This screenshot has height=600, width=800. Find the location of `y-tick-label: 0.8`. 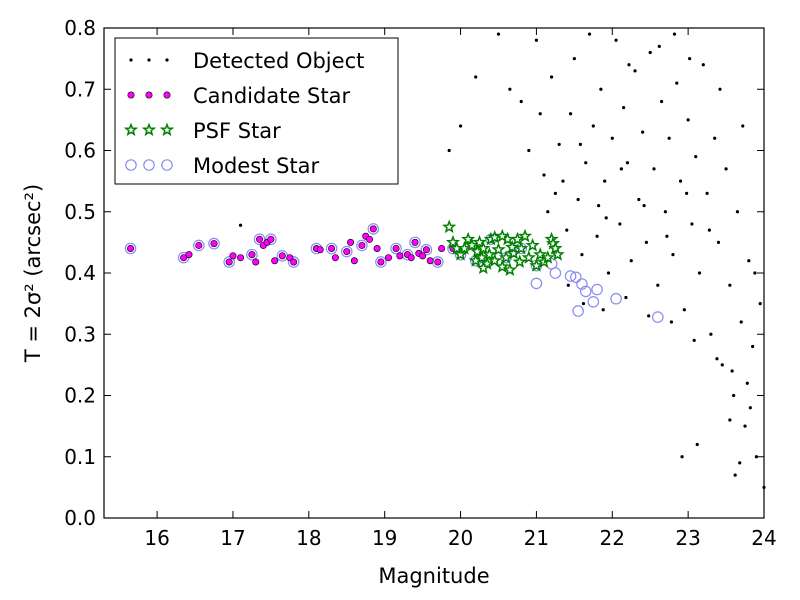

y-tick-label: 0.8 is located at coordinates (80, 28).